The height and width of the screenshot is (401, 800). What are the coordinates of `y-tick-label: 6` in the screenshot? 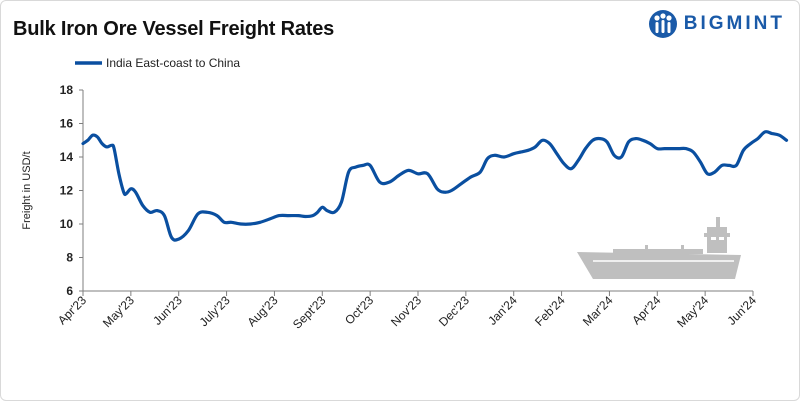 It's located at (69, 291).